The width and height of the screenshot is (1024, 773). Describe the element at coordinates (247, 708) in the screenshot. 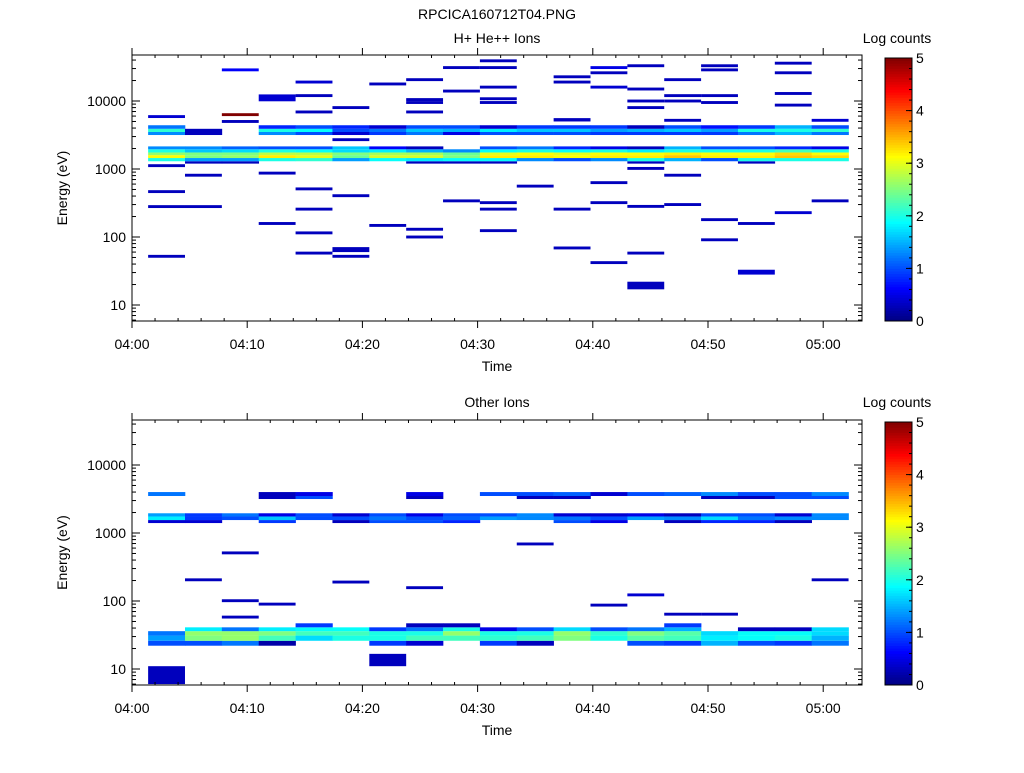

I see `x-tick-label: 04:10` at that location.